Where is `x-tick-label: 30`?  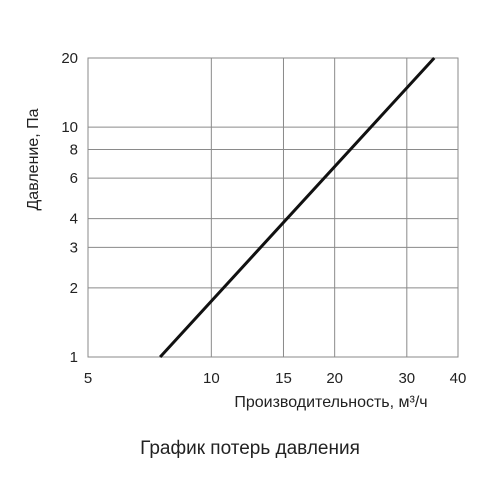
x-tick-label: 30 is located at coordinates (406, 378).